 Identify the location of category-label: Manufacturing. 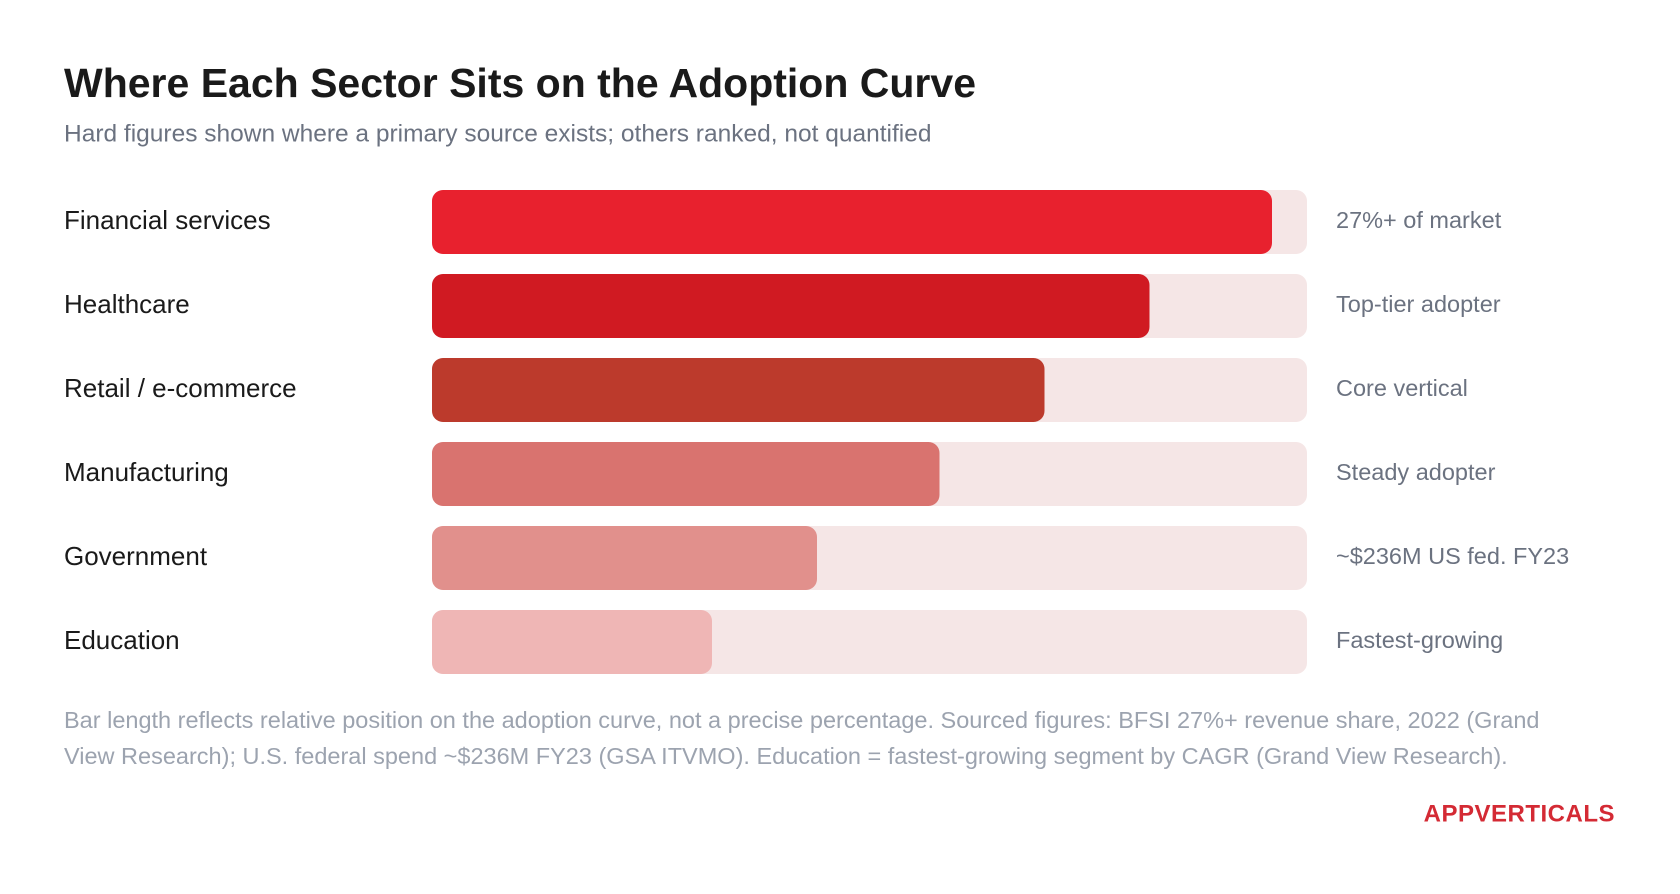
(146, 472).